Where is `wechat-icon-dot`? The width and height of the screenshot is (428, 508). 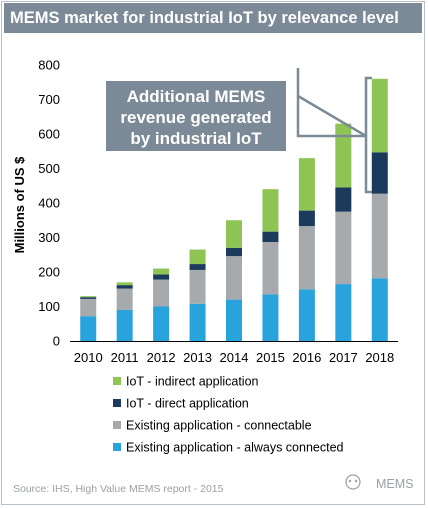
wechat-icon-dot is located at coordinates (350, 481).